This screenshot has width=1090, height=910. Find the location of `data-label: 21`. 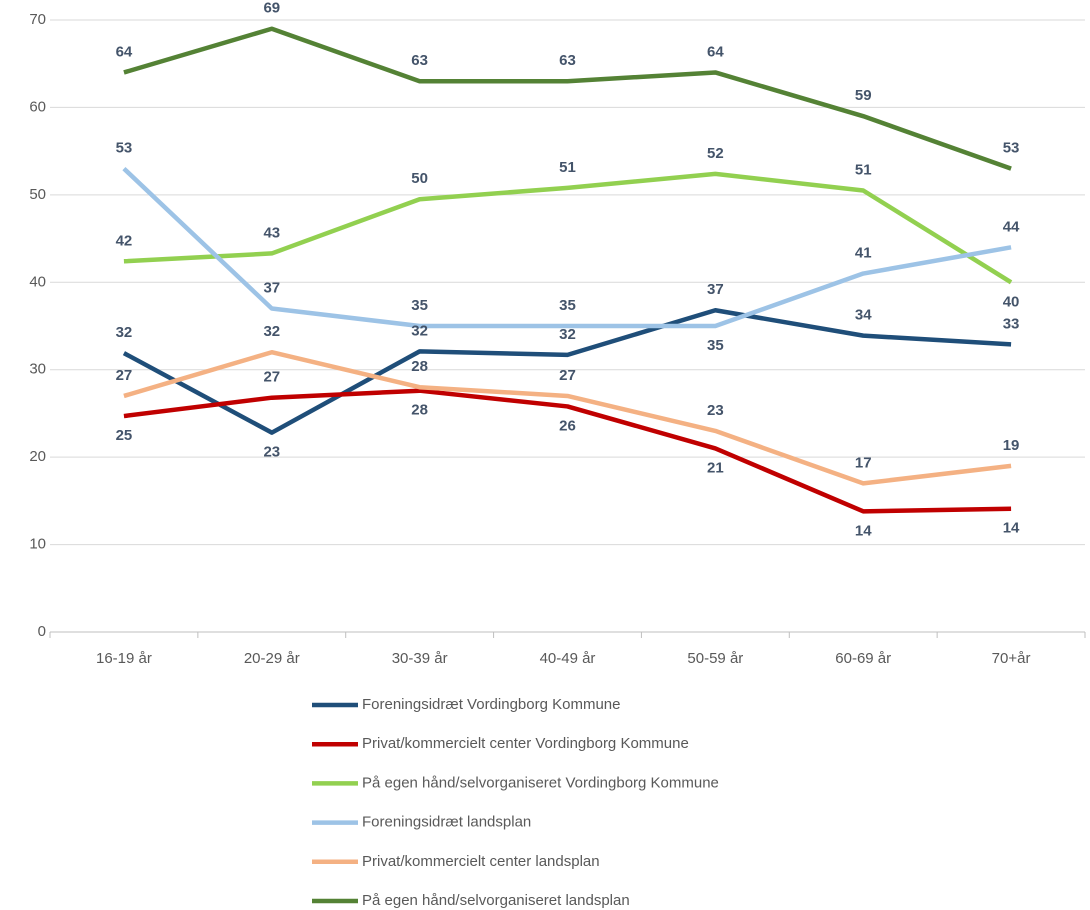

data-label: 21 is located at coordinates (715, 467).